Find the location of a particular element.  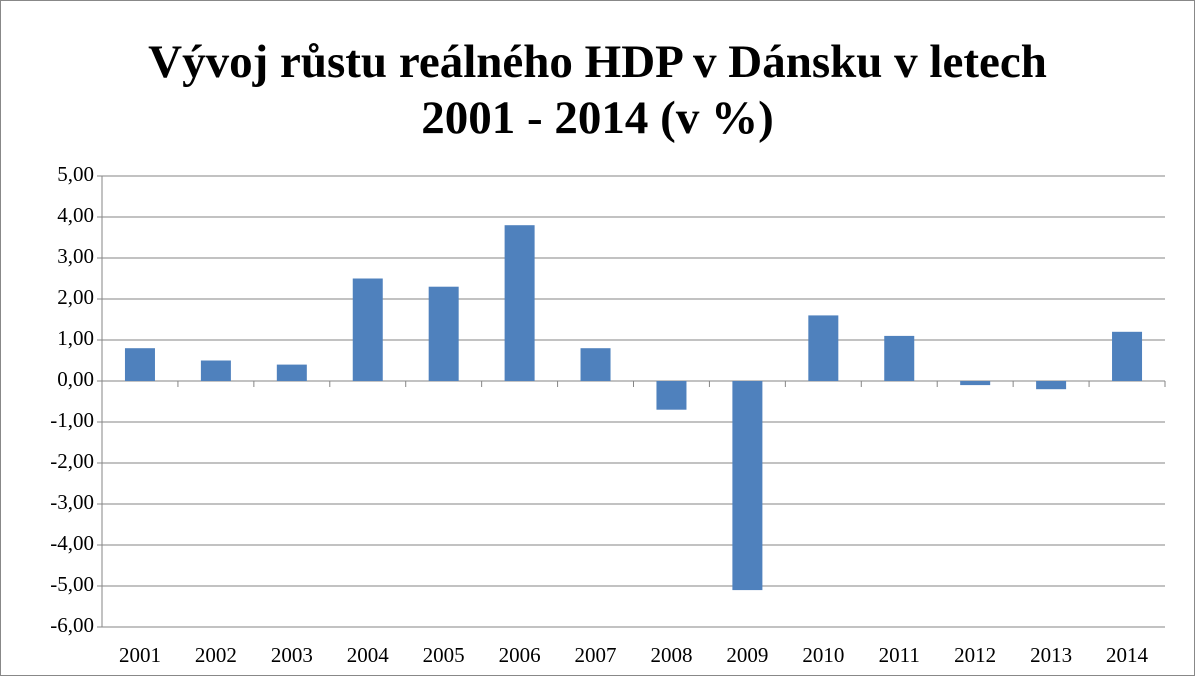

y-tick-label: 4,00 is located at coordinates (75, 215).